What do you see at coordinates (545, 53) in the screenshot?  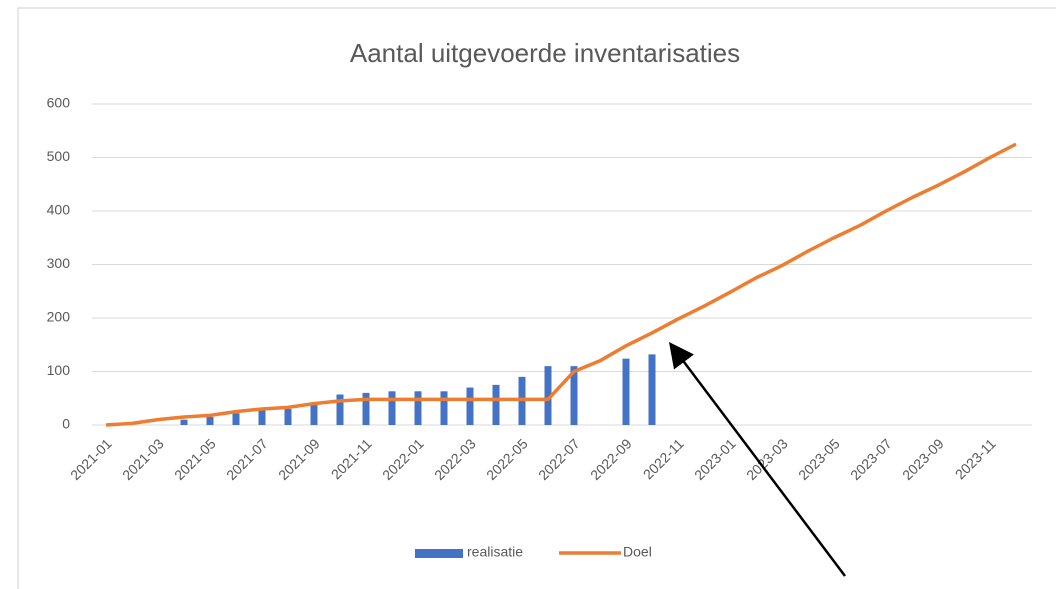 I see `chart-title: Aantal uitgevoerde inventarisaties` at bounding box center [545, 53].